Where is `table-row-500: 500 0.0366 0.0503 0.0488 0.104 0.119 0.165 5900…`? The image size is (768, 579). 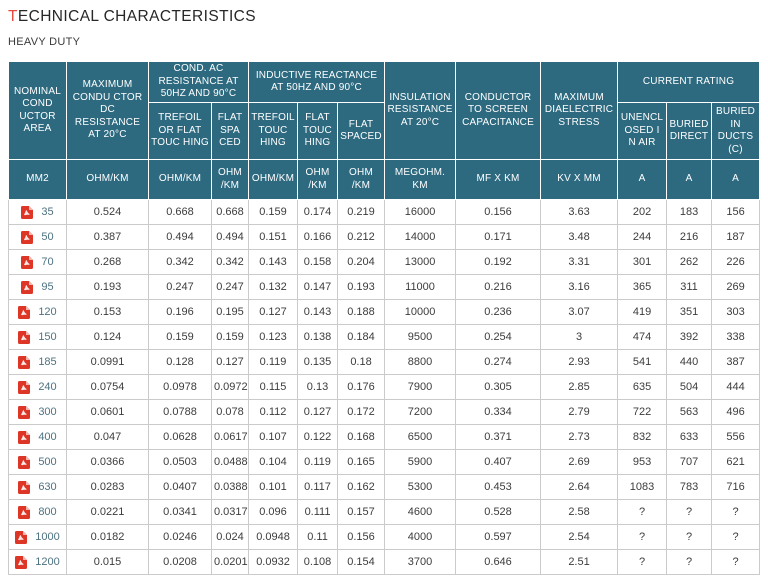
table-row-500: 500 0.0366 0.0503 0.0488 0.104 0.119 0.165 5900… is located at coordinates (384, 462).